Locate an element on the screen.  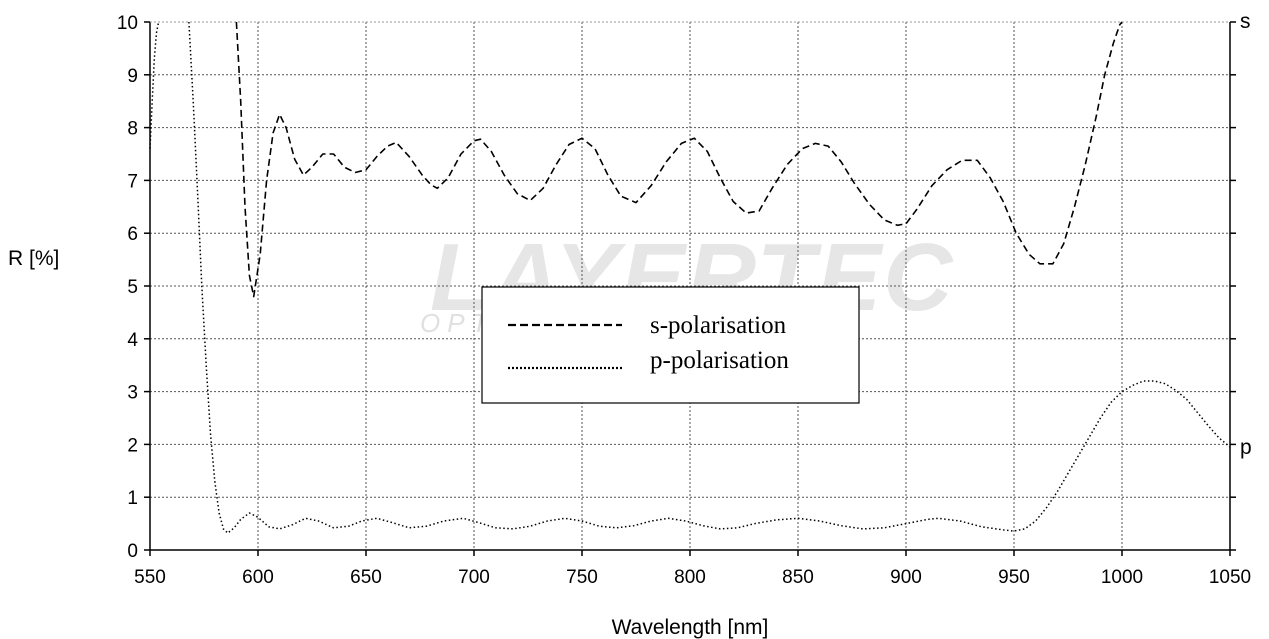
legend-label-p: p-polarisation is located at coordinates (719, 360).